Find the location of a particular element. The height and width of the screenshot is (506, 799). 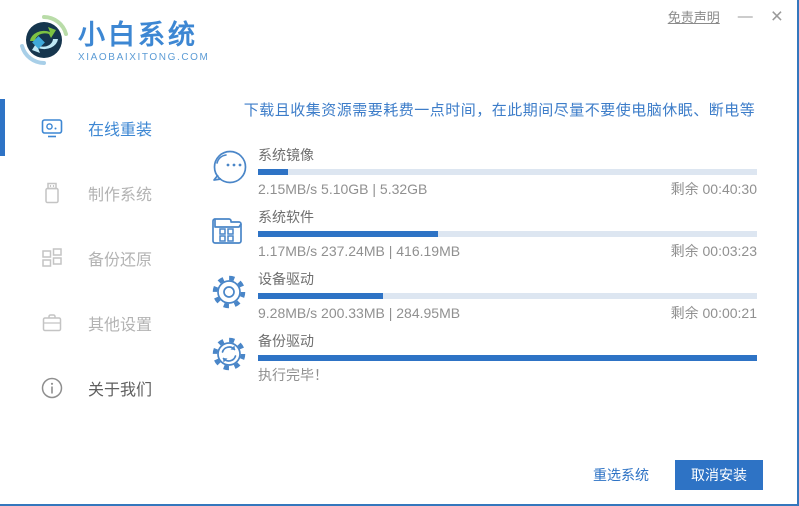

task-name: 系统镜像 is located at coordinates (286, 155).